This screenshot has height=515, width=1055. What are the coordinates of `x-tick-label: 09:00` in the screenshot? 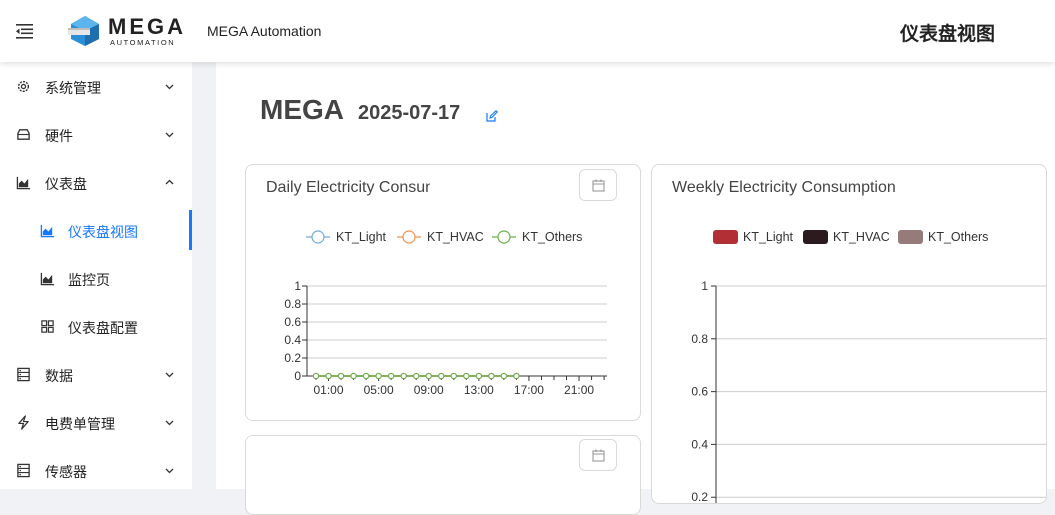 It's located at (429, 390).